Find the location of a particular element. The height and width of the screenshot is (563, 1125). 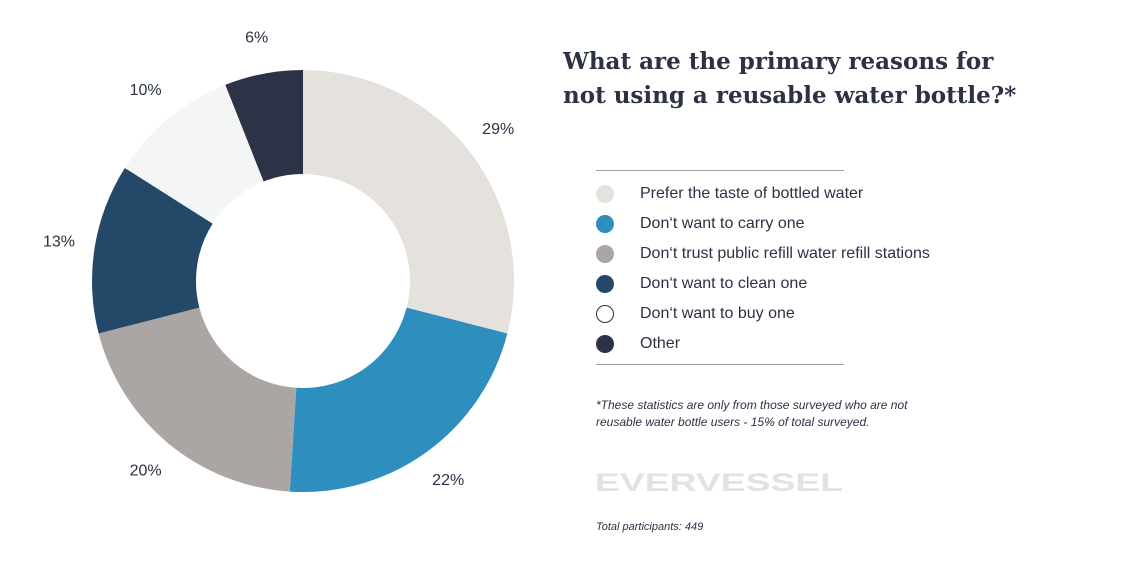

legend-label: Don‘t want to buy one is located at coordinates (717, 313).